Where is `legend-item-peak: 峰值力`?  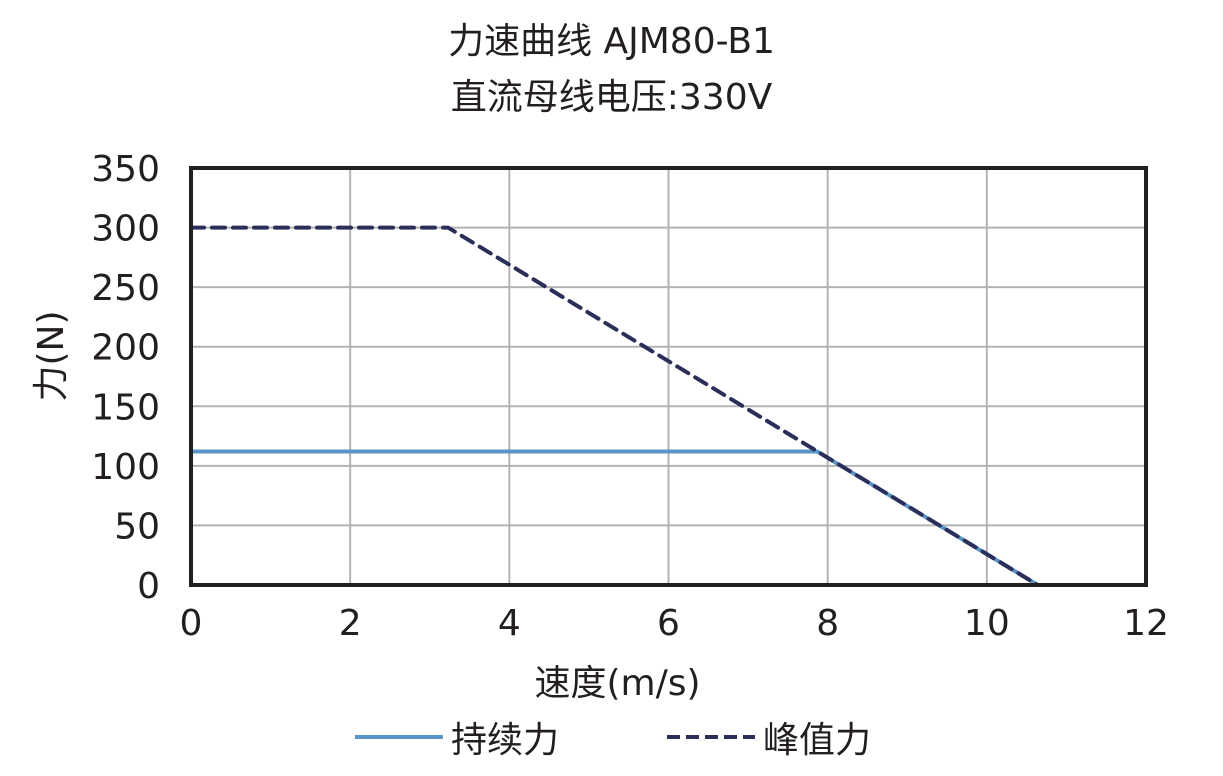 legend-item-peak: 峰值力 is located at coordinates (769, 737).